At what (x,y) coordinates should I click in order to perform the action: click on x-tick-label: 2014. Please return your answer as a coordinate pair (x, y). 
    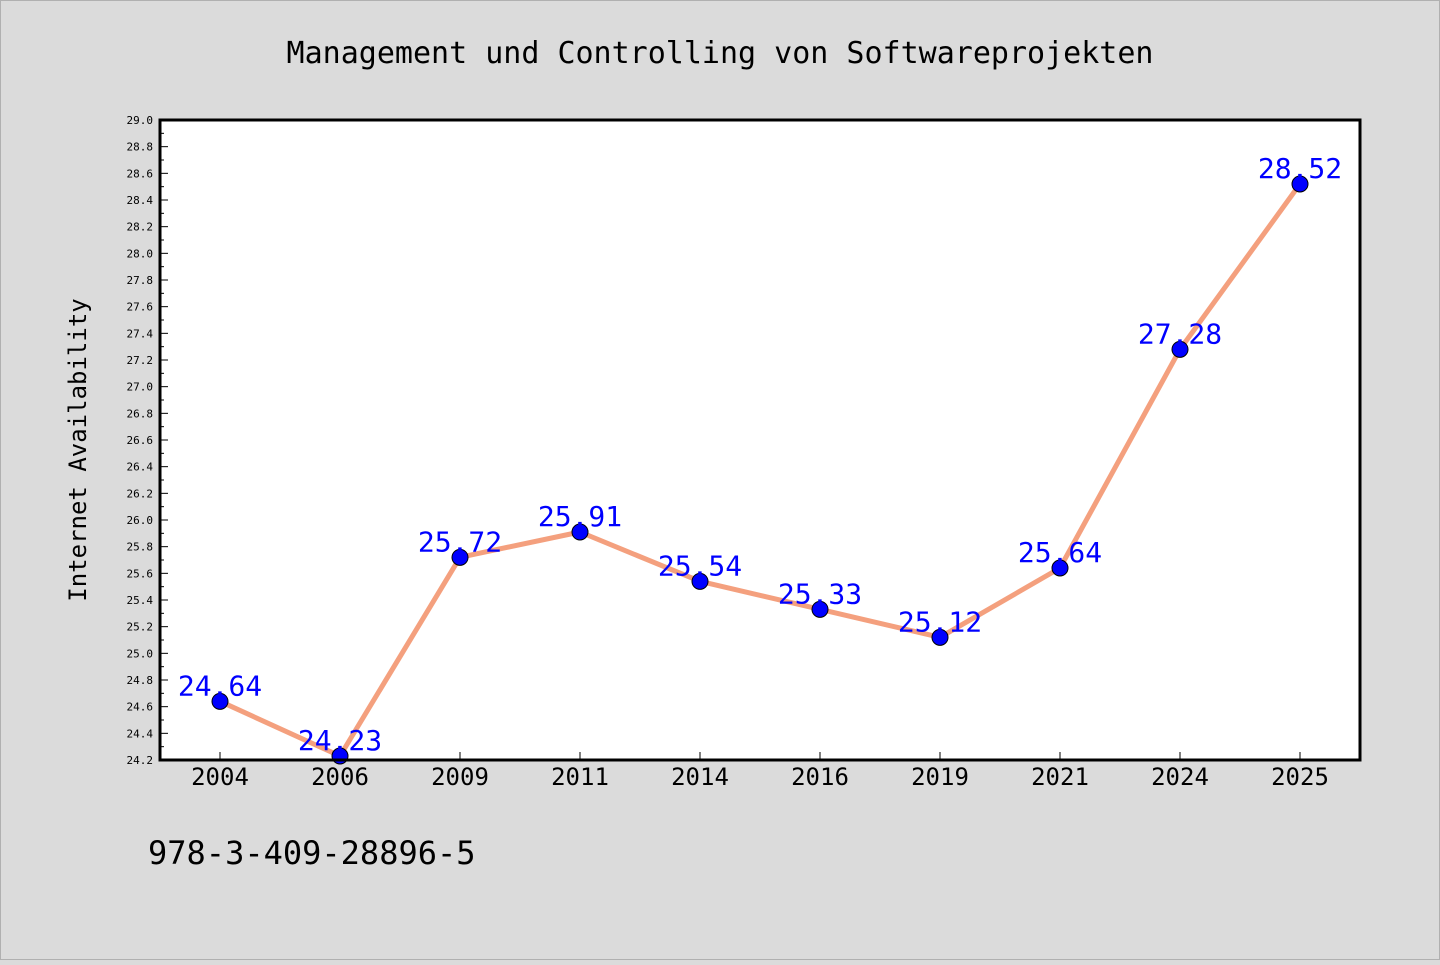
    Looking at the image, I should click on (700, 777).